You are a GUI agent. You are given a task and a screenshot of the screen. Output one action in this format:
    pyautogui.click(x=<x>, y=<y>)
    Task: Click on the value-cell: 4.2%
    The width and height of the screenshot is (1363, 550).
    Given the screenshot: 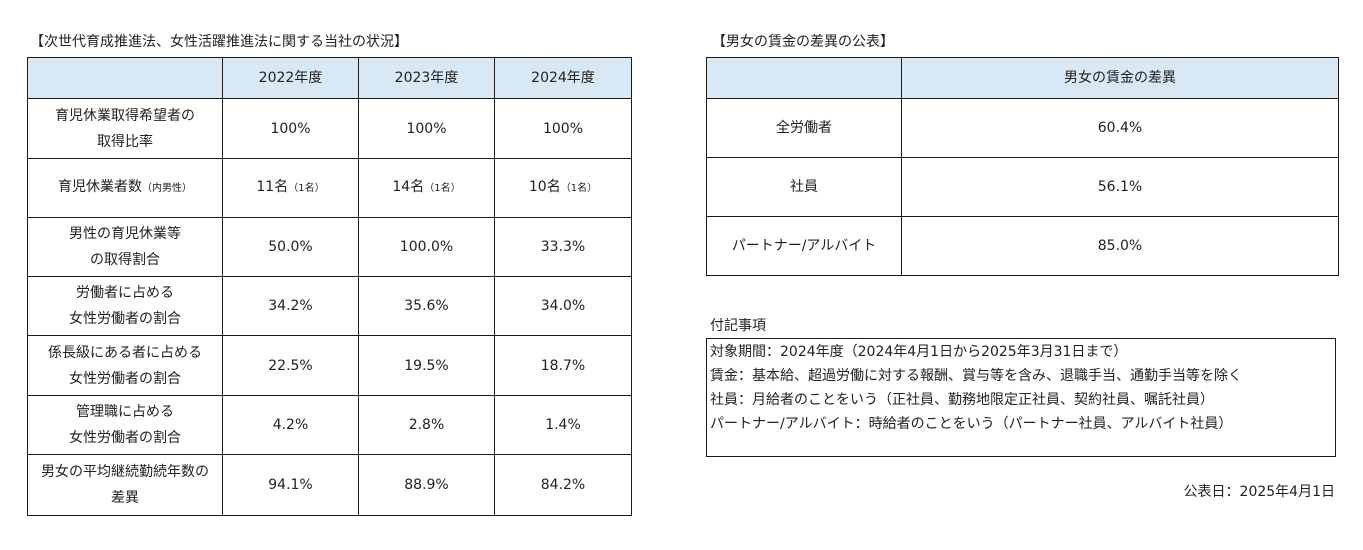 What is the action you would take?
    pyautogui.click(x=290, y=425)
    